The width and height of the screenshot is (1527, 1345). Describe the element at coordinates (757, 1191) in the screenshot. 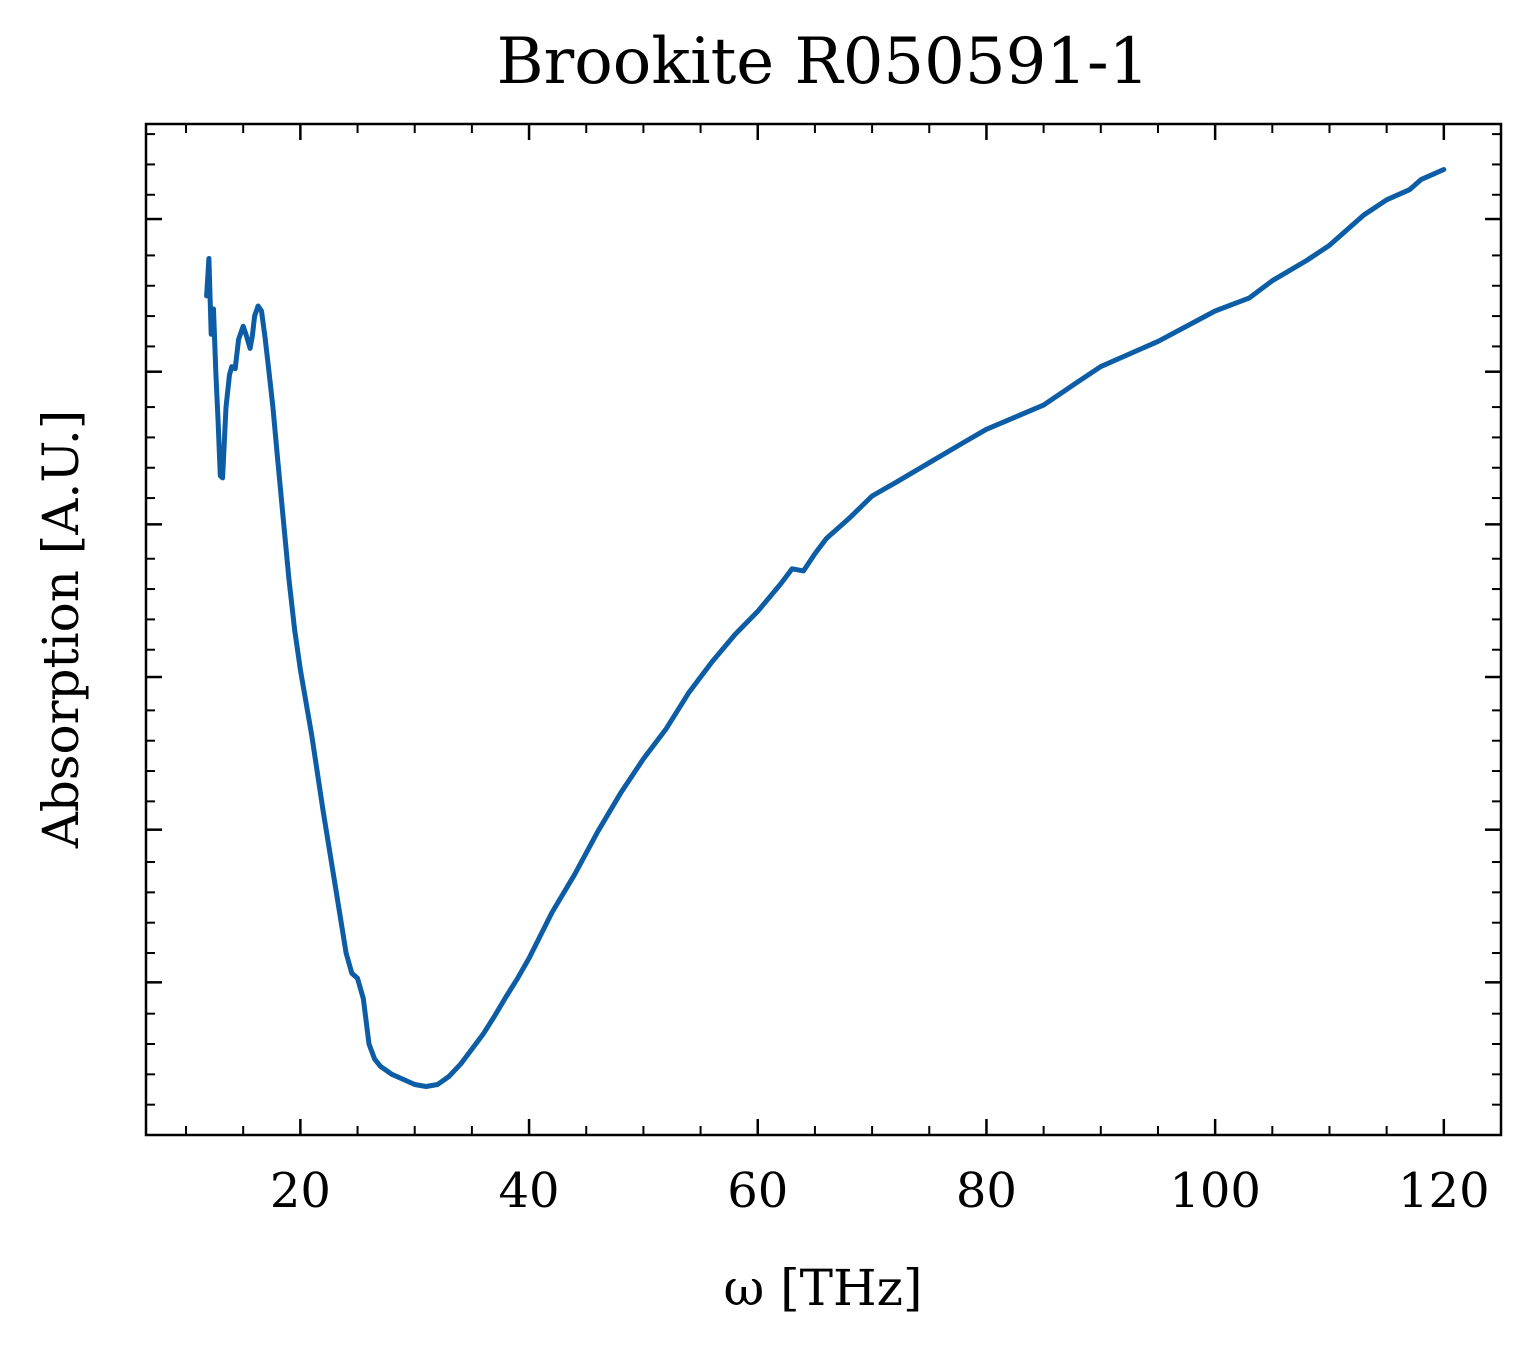

I see `x-tick-label: 60` at that location.